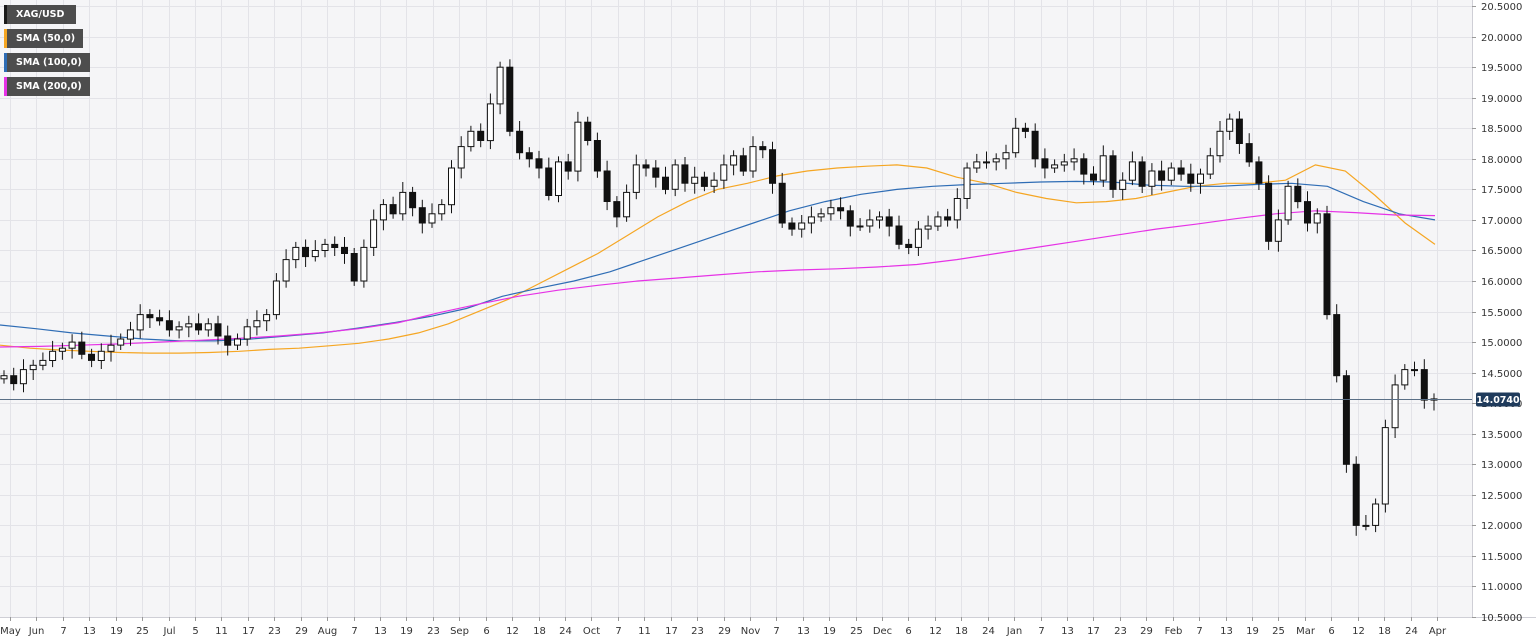 The width and height of the screenshot is (1536, 641). Describe the element at coordinates (1501, 526) in the screenshot. I see `y-tick-label: 12.0000` at that location.